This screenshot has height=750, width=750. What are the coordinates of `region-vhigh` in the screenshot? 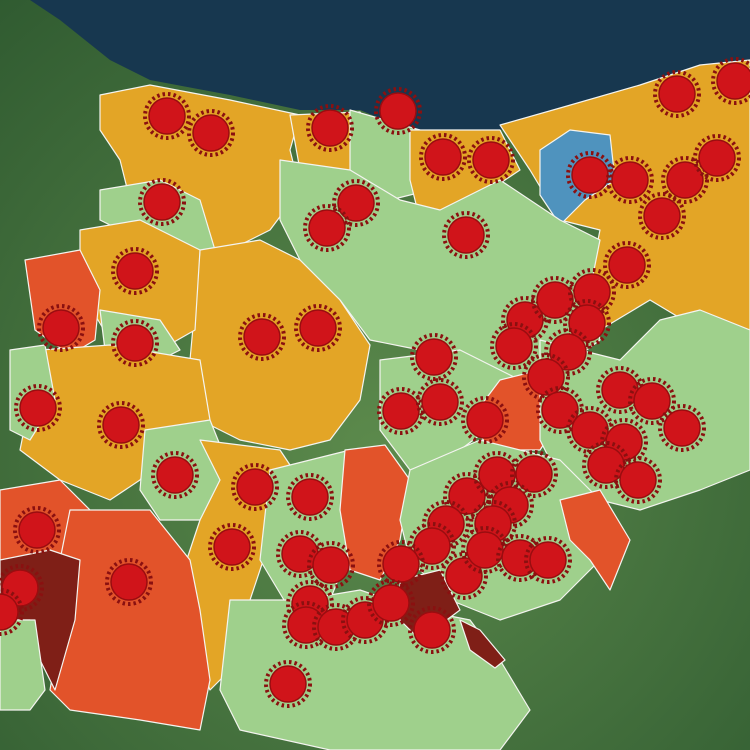 It's located at (482, 644).